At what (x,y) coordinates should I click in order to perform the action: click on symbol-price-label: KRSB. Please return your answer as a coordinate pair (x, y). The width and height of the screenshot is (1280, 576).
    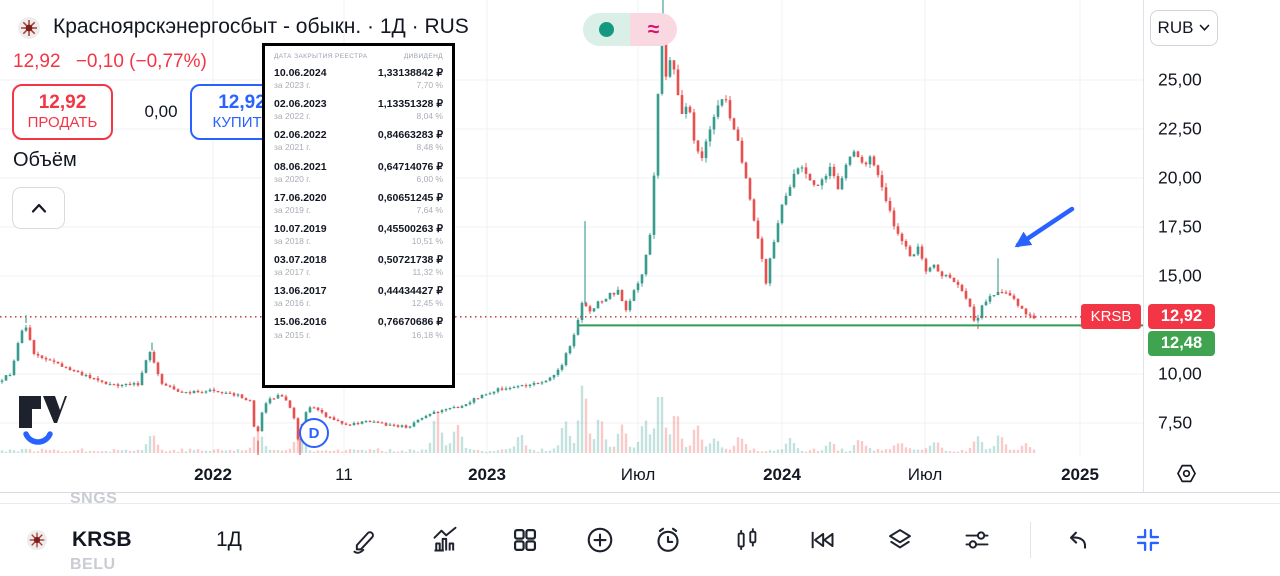
    Looking at the image, I should click on (1111, 317).